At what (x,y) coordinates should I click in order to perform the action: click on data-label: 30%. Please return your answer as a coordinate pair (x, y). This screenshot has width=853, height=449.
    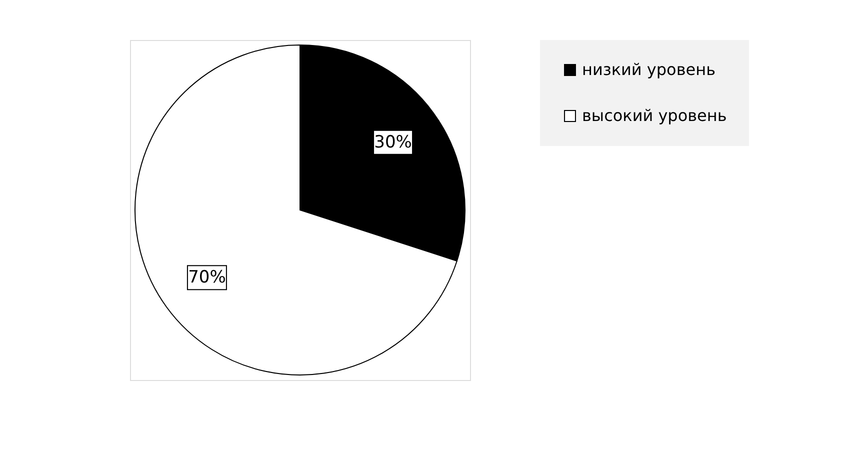
    Looking at the image, I should click on (393, 142).